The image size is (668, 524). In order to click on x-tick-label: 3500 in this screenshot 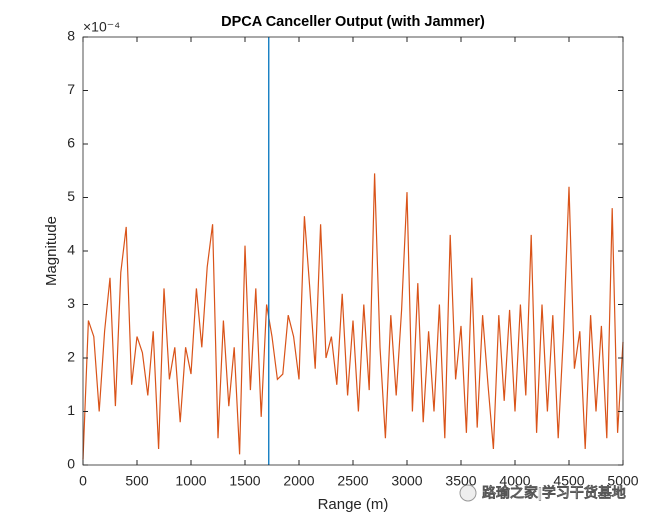, I will do `click(460, 481)`.